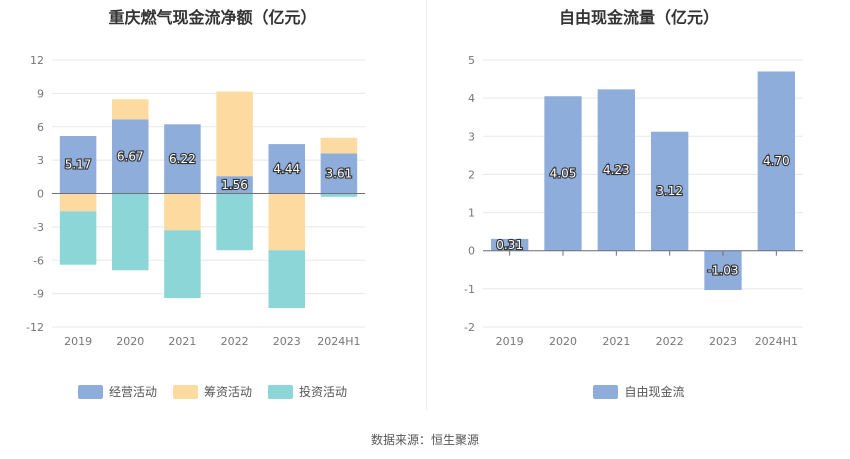  What do you see at coordinates (38, 227) in the screenshot?
I see `left-y-tick-label: -3` at bounding box center [38, 227].